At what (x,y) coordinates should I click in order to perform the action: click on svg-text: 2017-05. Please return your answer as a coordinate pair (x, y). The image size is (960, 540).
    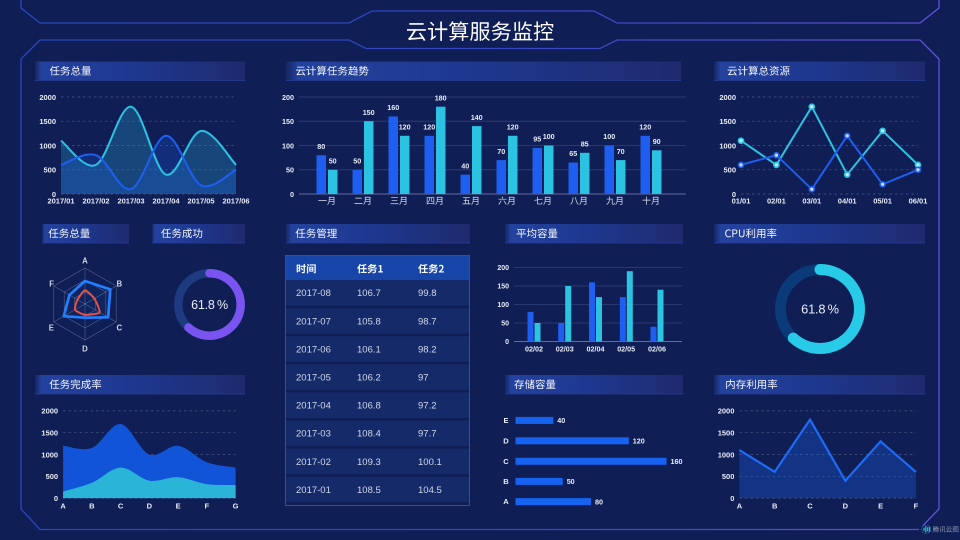
    Looking at the image, I should click on (313, 378).